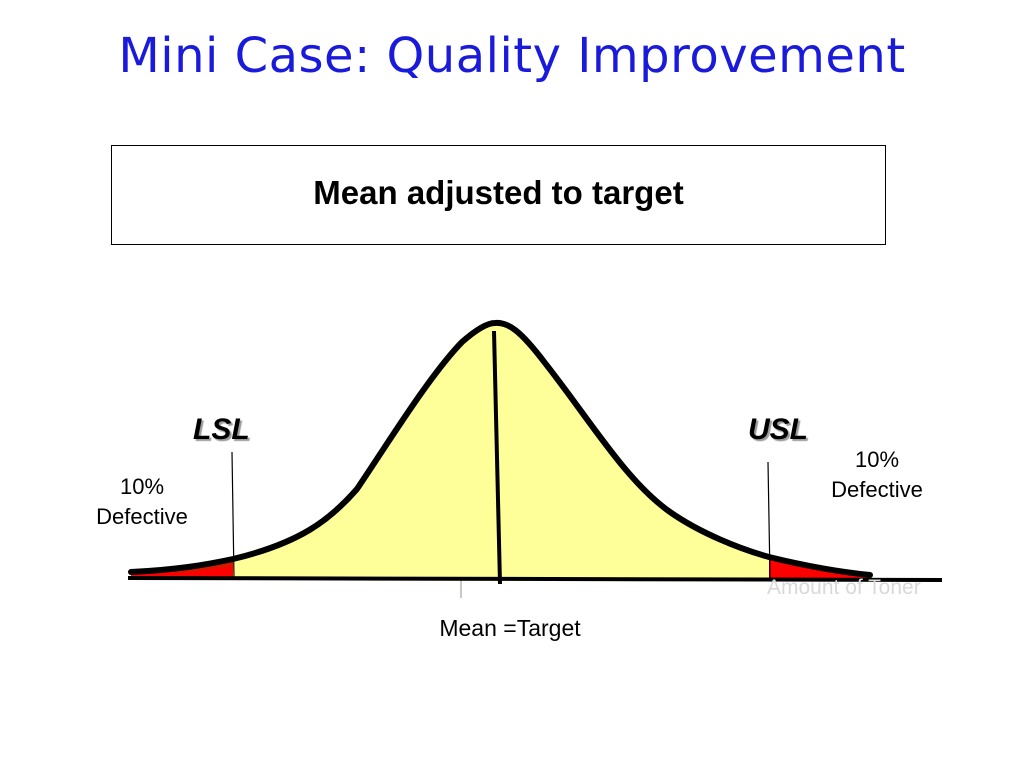 The width and height of the screenshot is (1024, 768). I want to click on usl-line, so click(769, 520).